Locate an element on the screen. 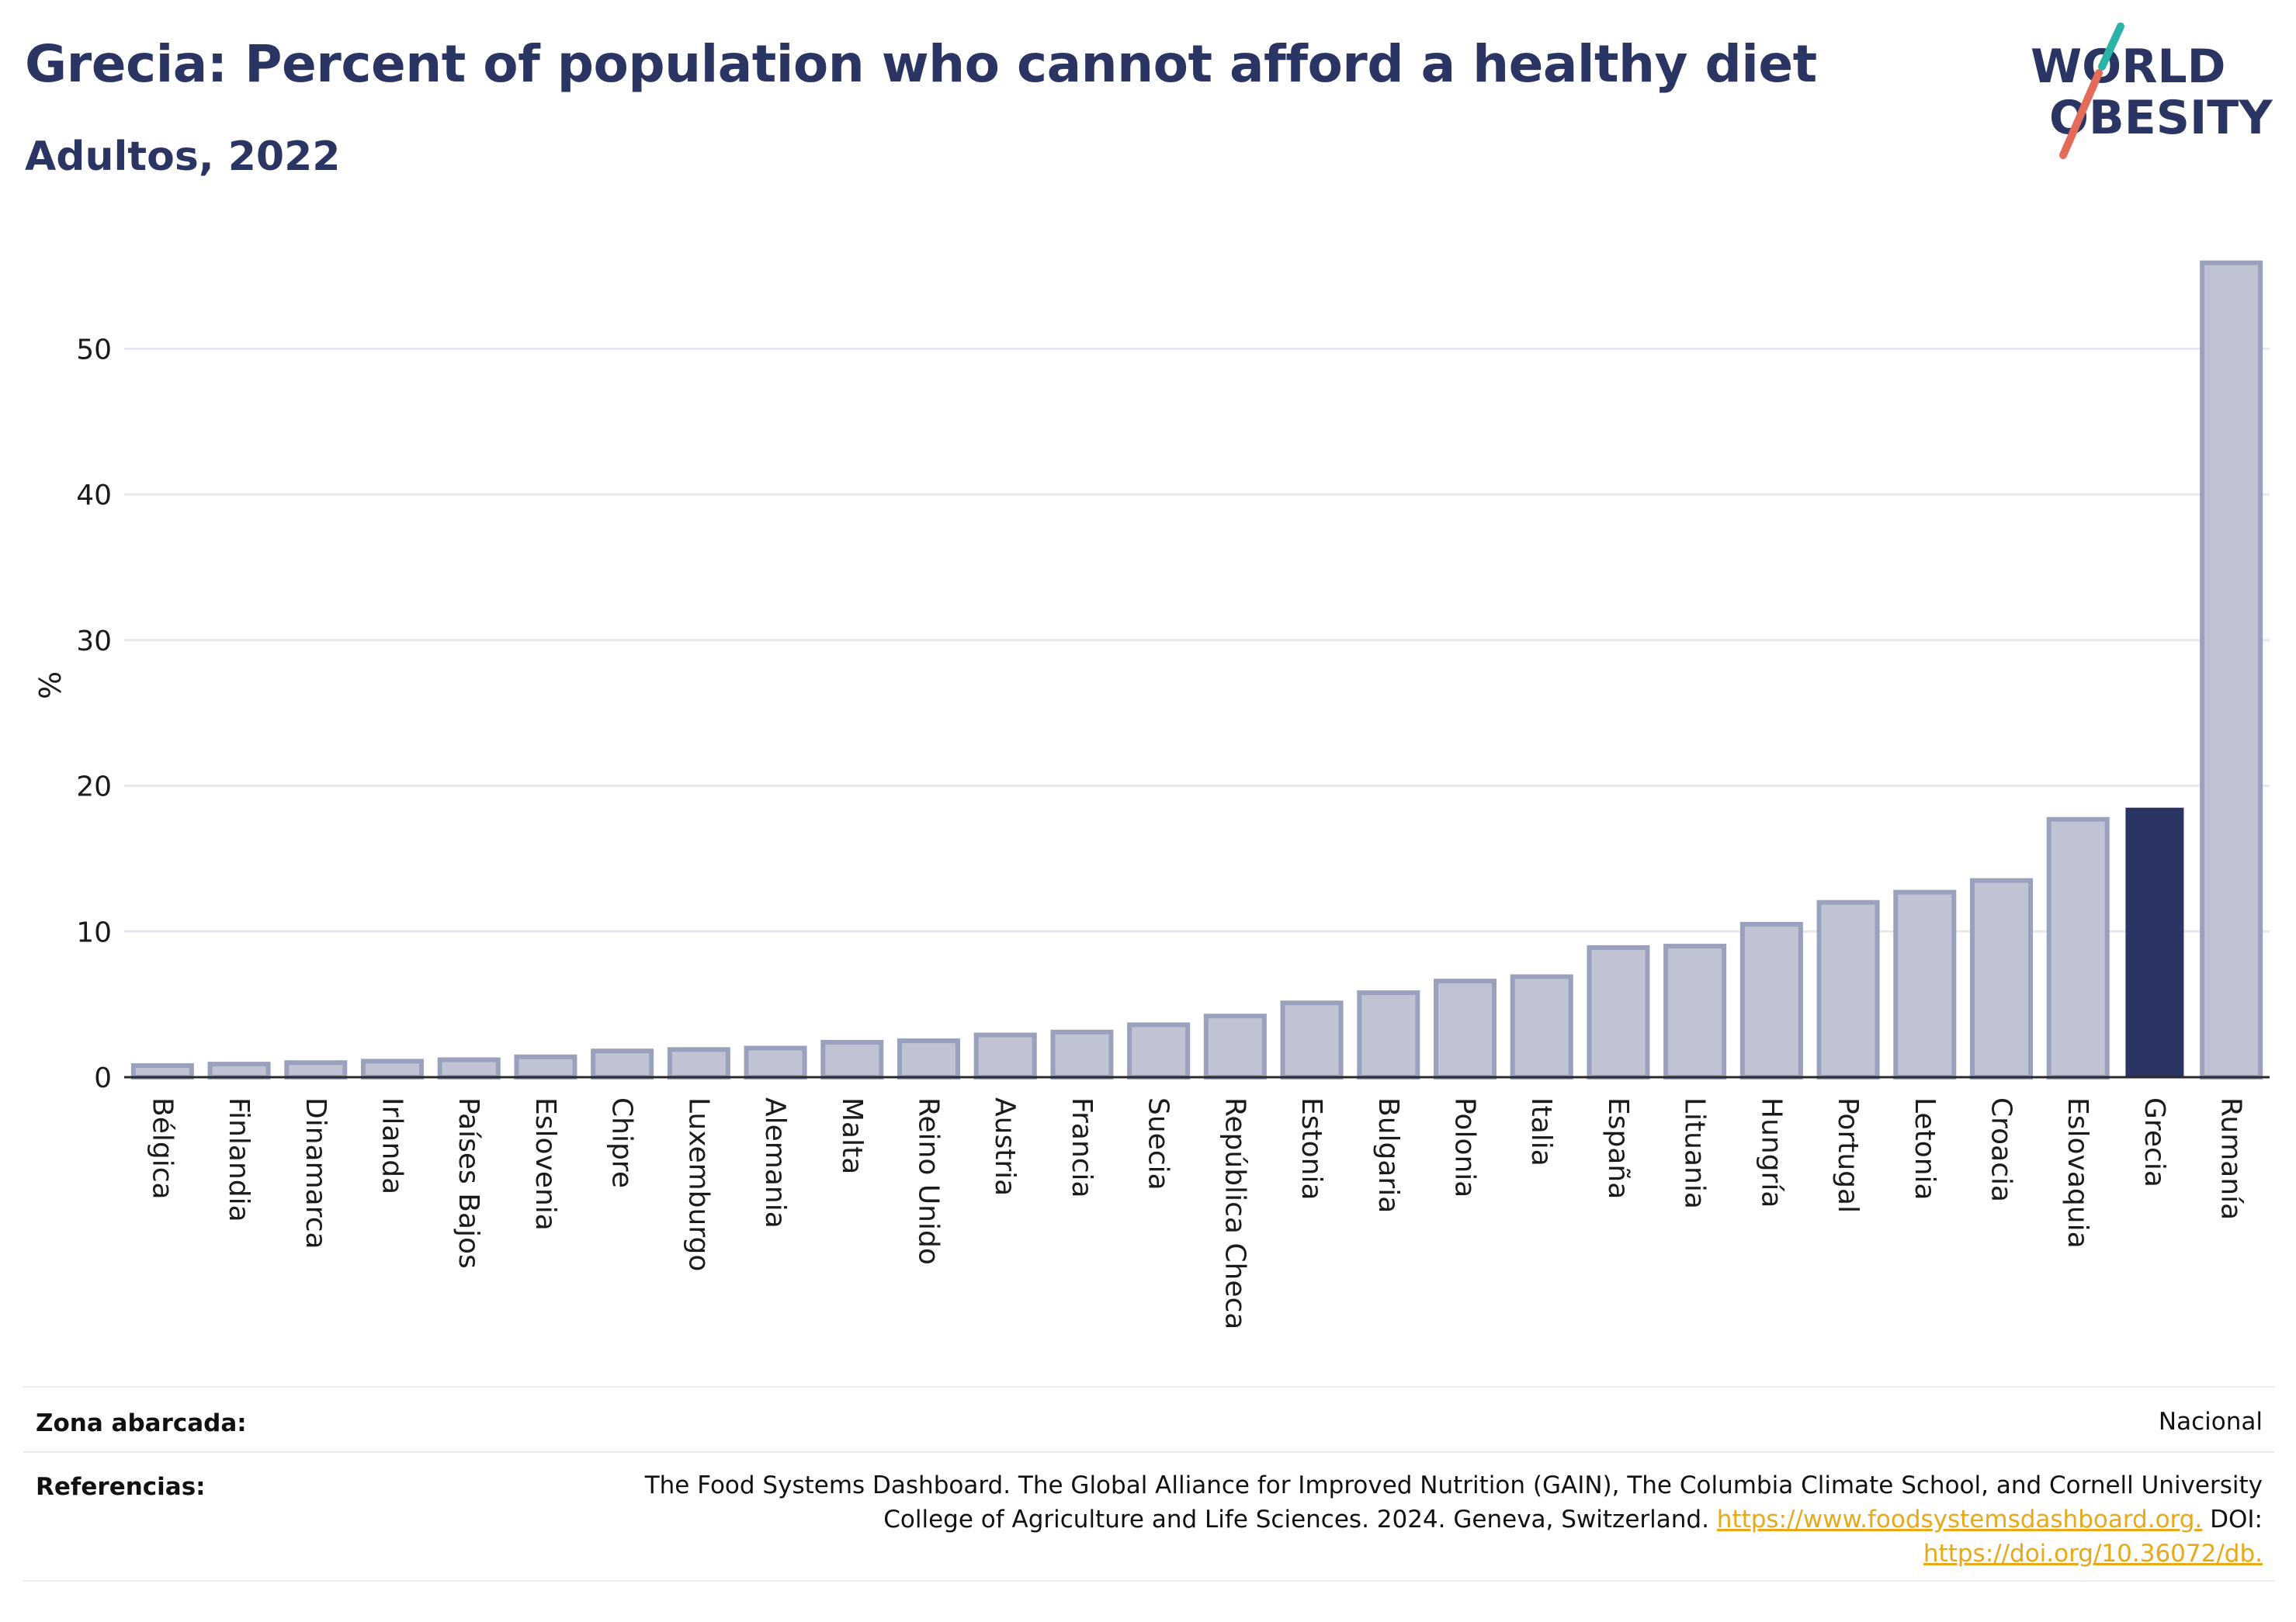 This screenshot has height=1622, width=2296. x-tick-label: Polonia is located at coordinates (1465, 1147).